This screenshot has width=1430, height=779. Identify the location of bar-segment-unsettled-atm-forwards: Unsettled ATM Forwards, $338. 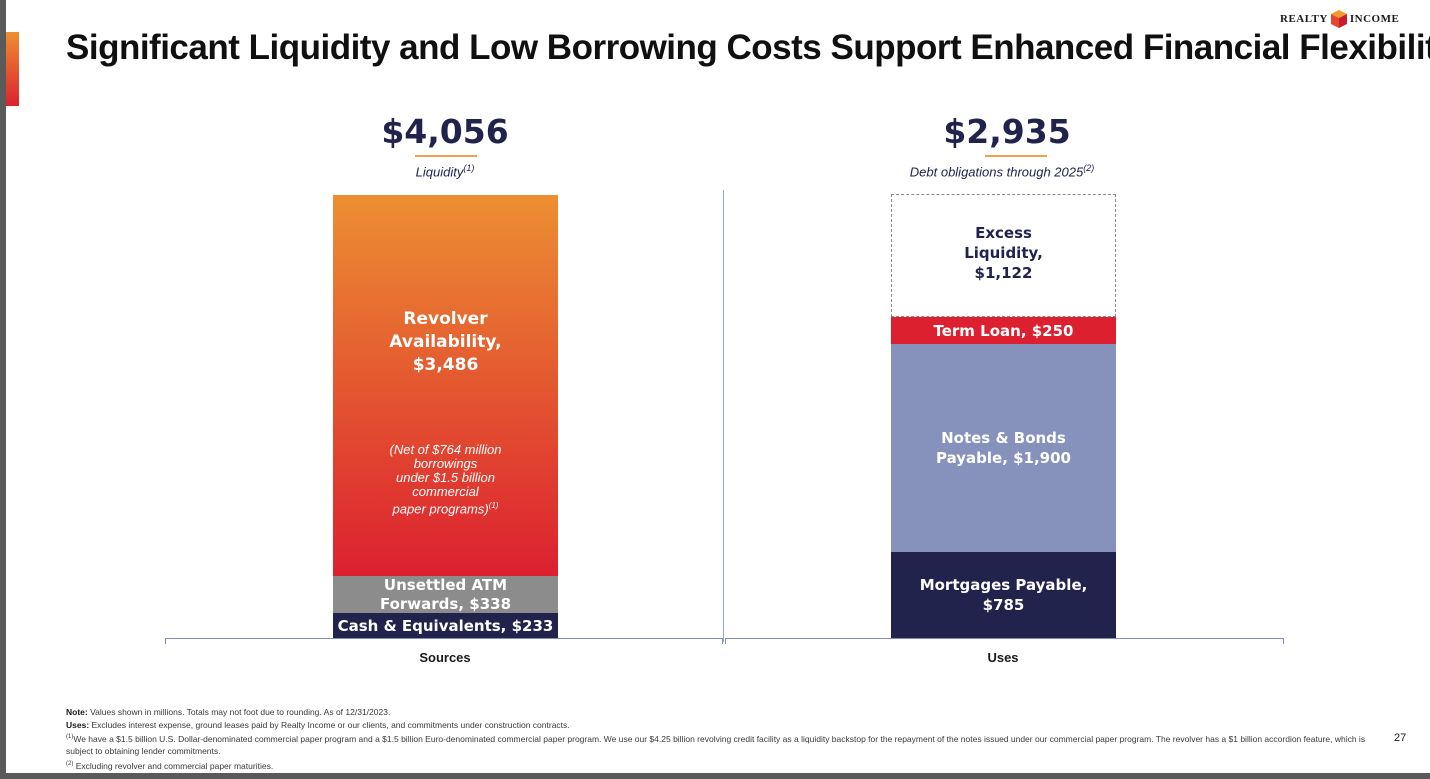
(445, 594).